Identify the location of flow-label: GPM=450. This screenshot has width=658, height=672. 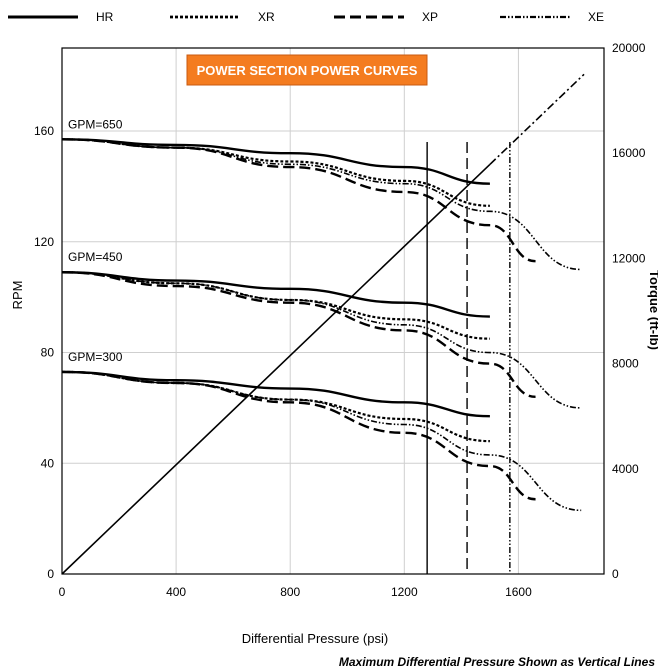
(95, 257).